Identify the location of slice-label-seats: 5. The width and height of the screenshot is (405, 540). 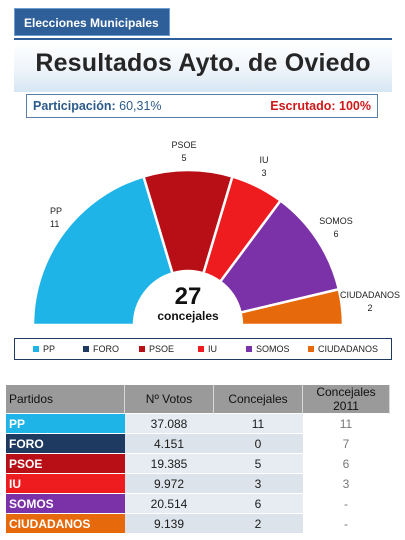
(183, 158).